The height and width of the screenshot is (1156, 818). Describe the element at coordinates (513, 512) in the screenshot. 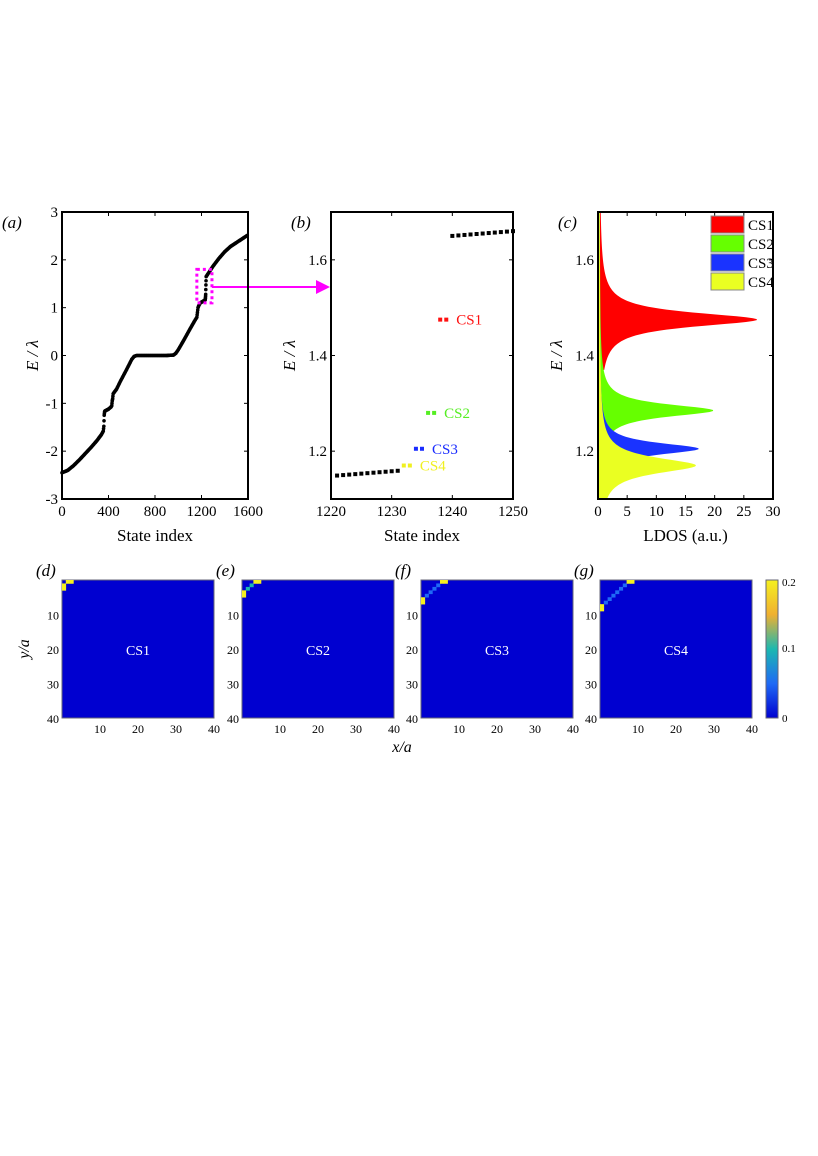

I see `x-tick-label: 1250` at that location.